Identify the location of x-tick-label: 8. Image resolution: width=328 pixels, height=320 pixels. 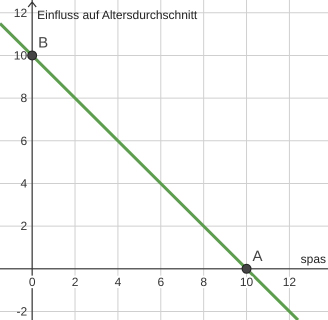
(204, 281).